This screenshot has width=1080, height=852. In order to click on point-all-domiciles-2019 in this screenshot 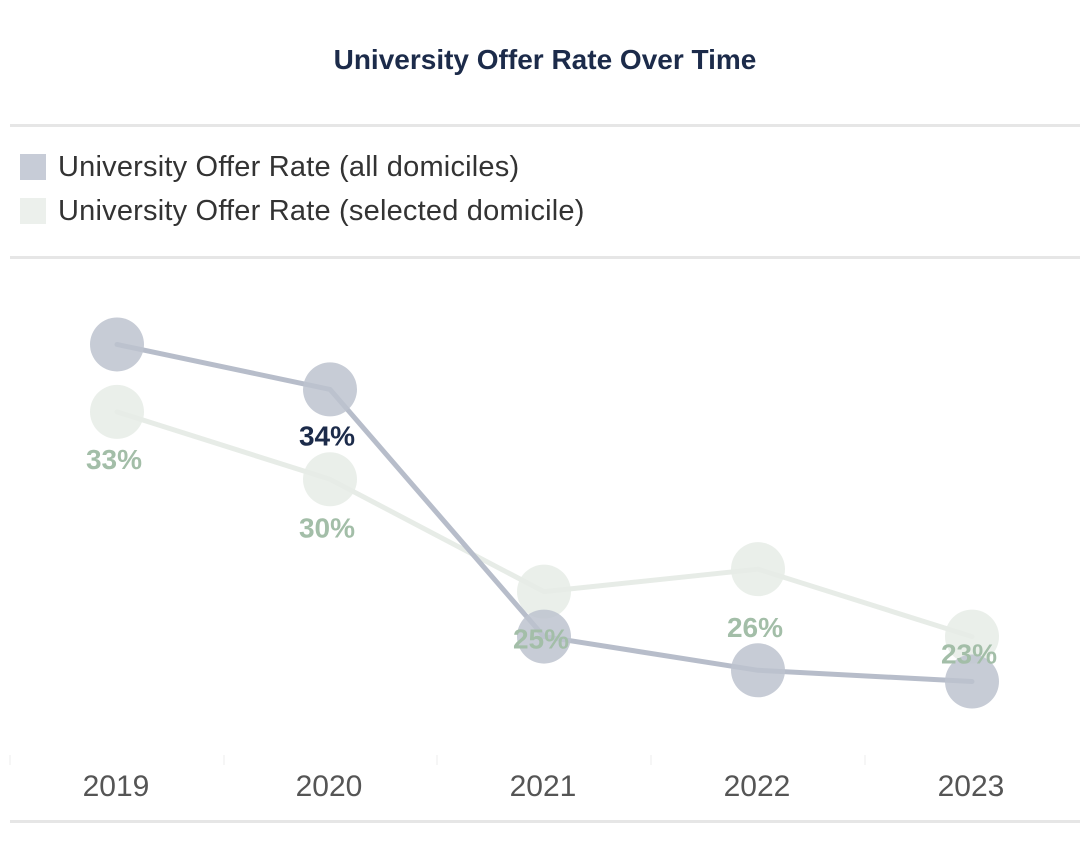, I will do `click(117, 344)`.